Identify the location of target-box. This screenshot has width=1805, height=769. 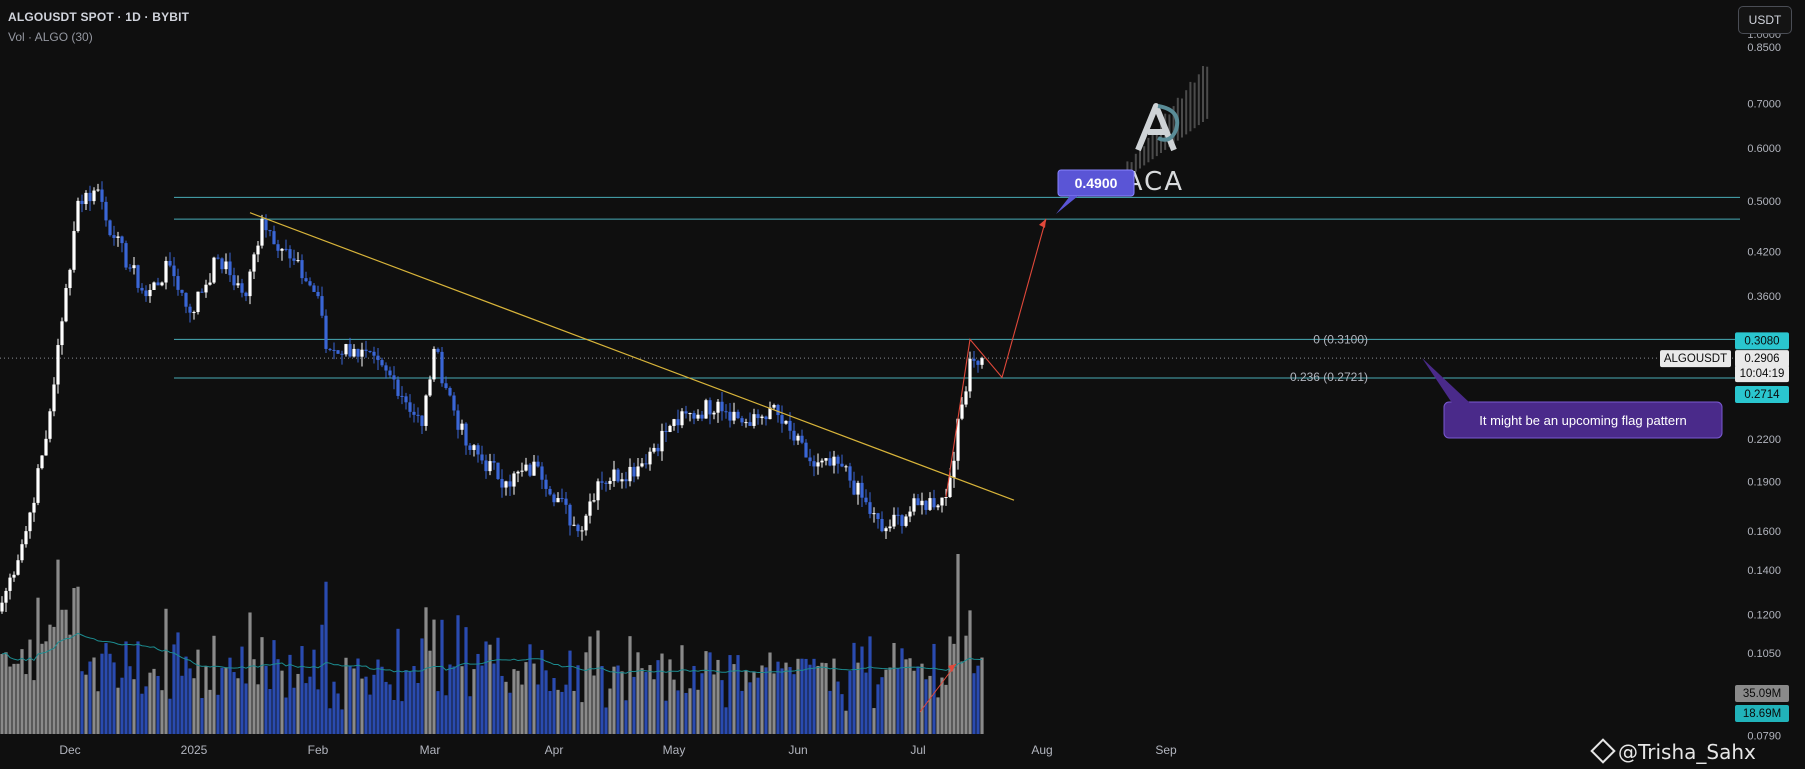
(1096, 183).